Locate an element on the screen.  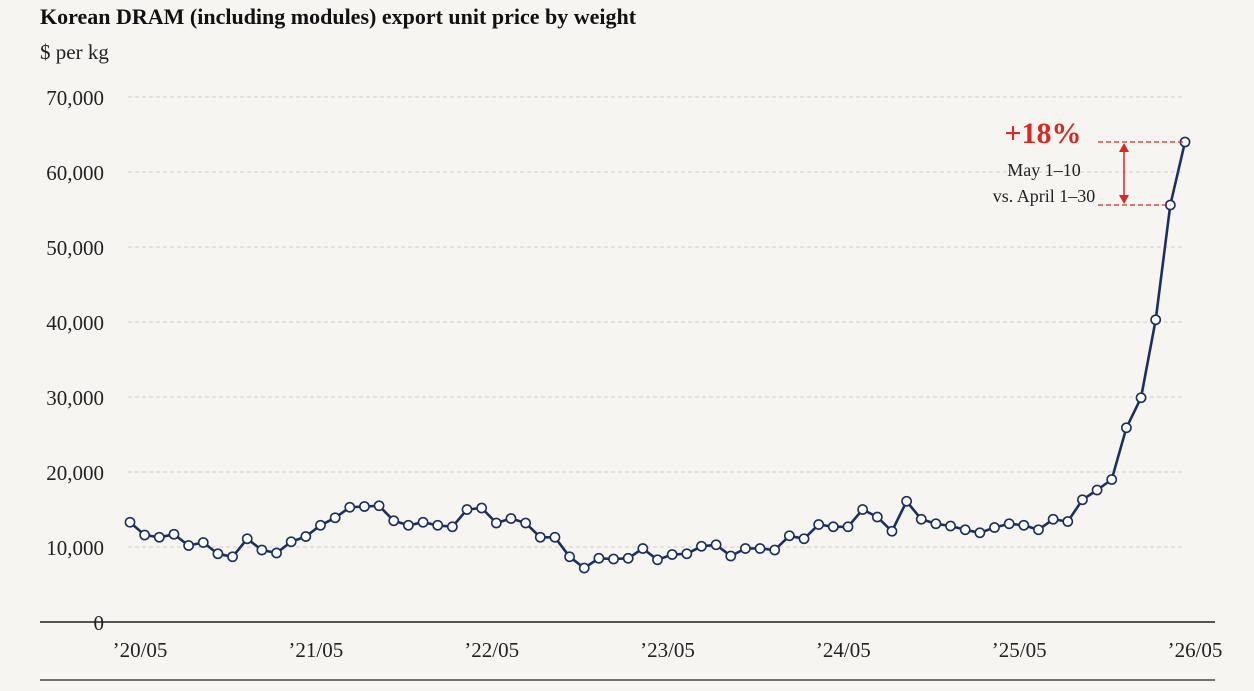
y-tick-label: 30,000 is located at coordinates (75, 398).